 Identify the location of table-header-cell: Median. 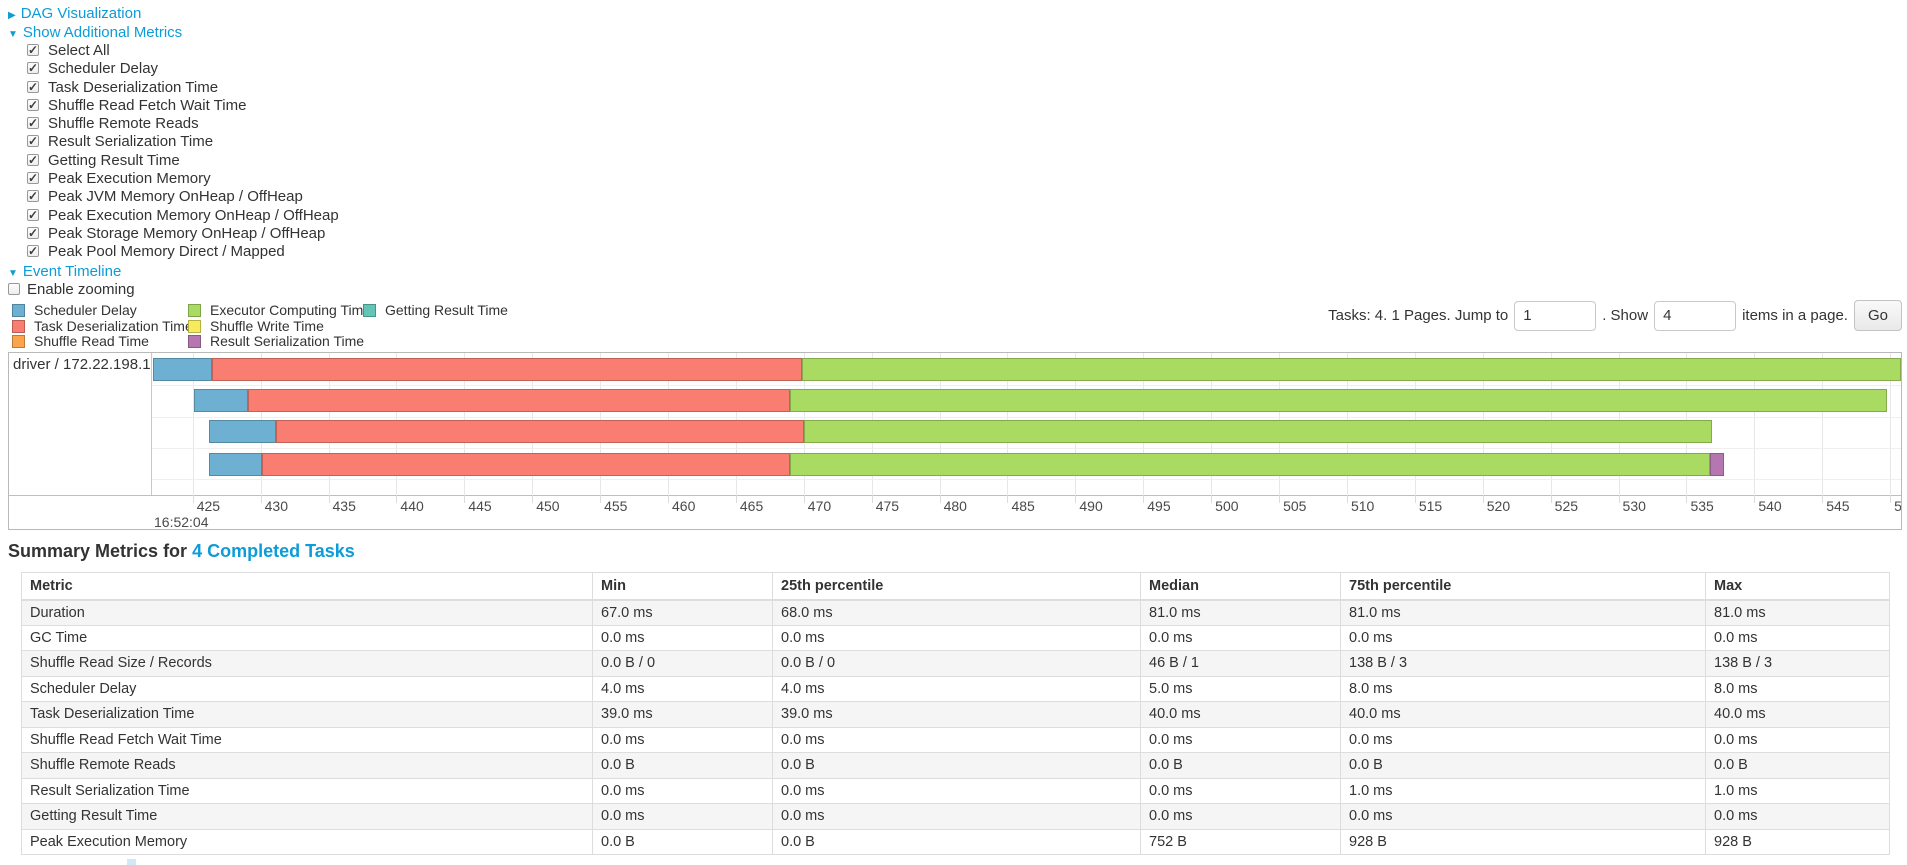
(1240, 586).